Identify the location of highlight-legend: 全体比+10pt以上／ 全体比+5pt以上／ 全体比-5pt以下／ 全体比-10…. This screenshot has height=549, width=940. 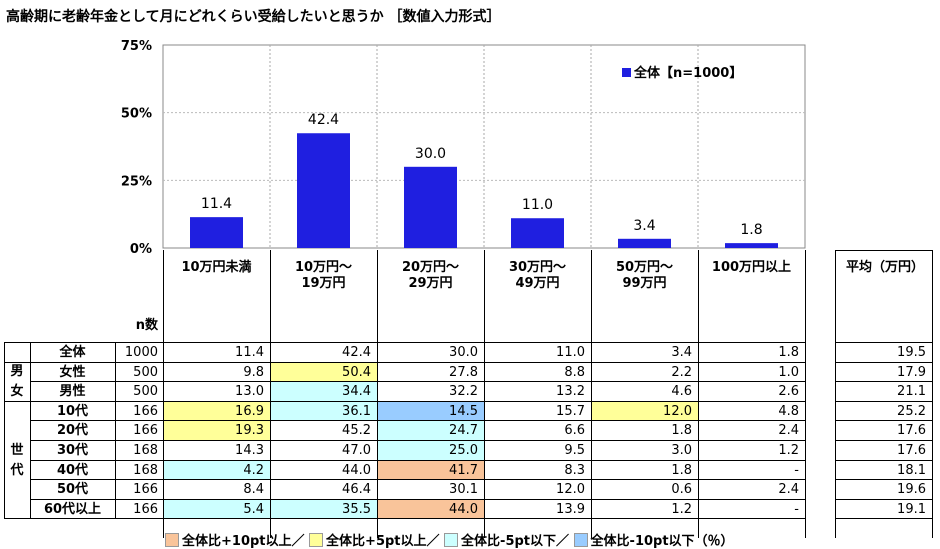
(449, 539).